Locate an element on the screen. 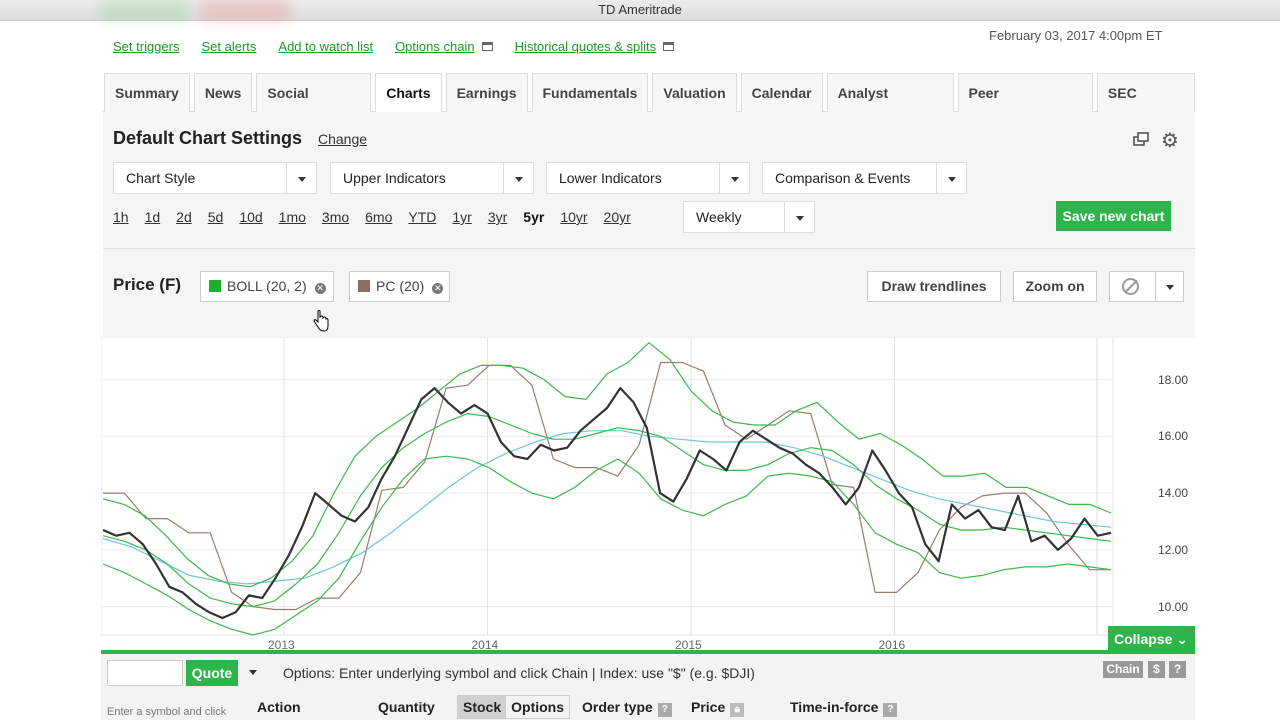 The image size is (1280, 720). dropdown-label: Lower Indicators is located at coordinates (610, 178).